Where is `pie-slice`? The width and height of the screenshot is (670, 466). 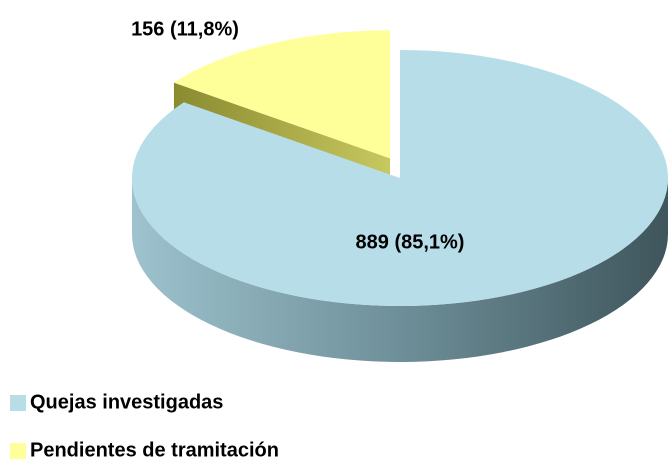
pie-slice is located at coordinates (282, 94).